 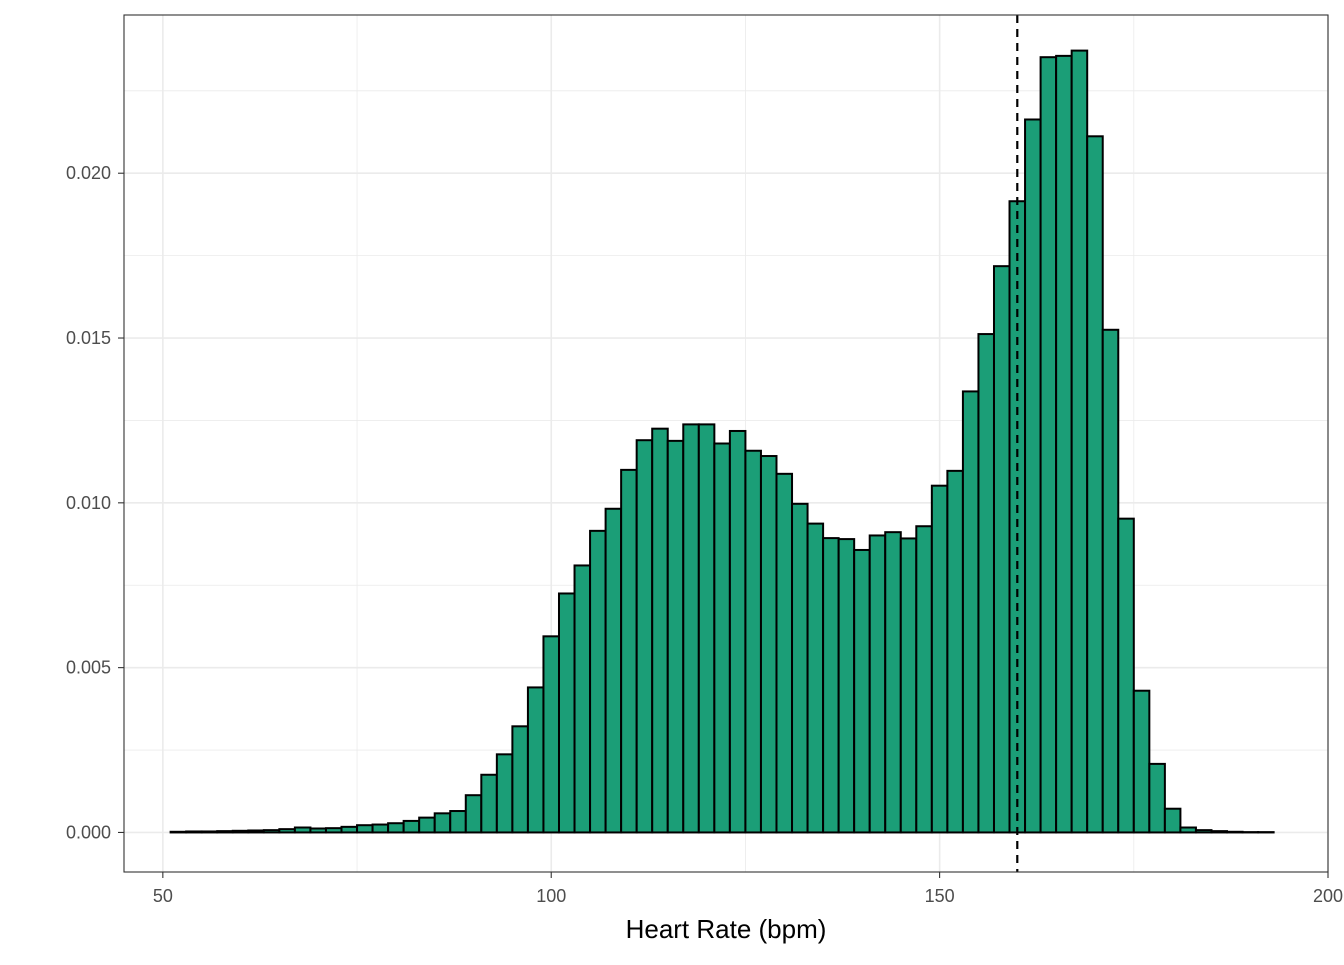 I want to click on y-tick-label: 0.000, so click(x=88, y=832).